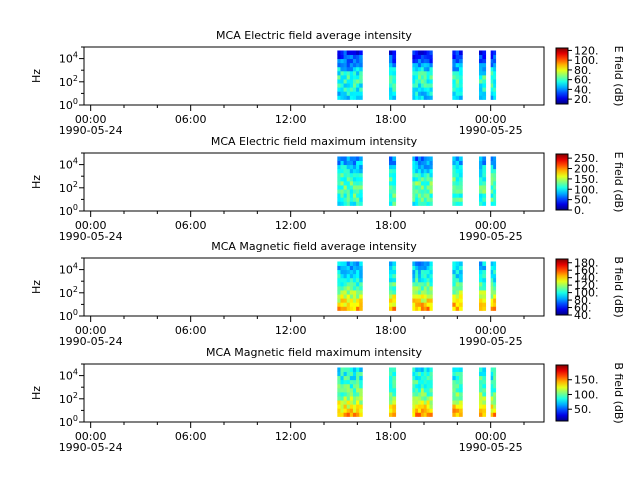 This screenshot has width=640, height=480. Describe the element at coordinates (583, 80) in the screenshot. I see `colorbar-tick-label: 60.` at that location.